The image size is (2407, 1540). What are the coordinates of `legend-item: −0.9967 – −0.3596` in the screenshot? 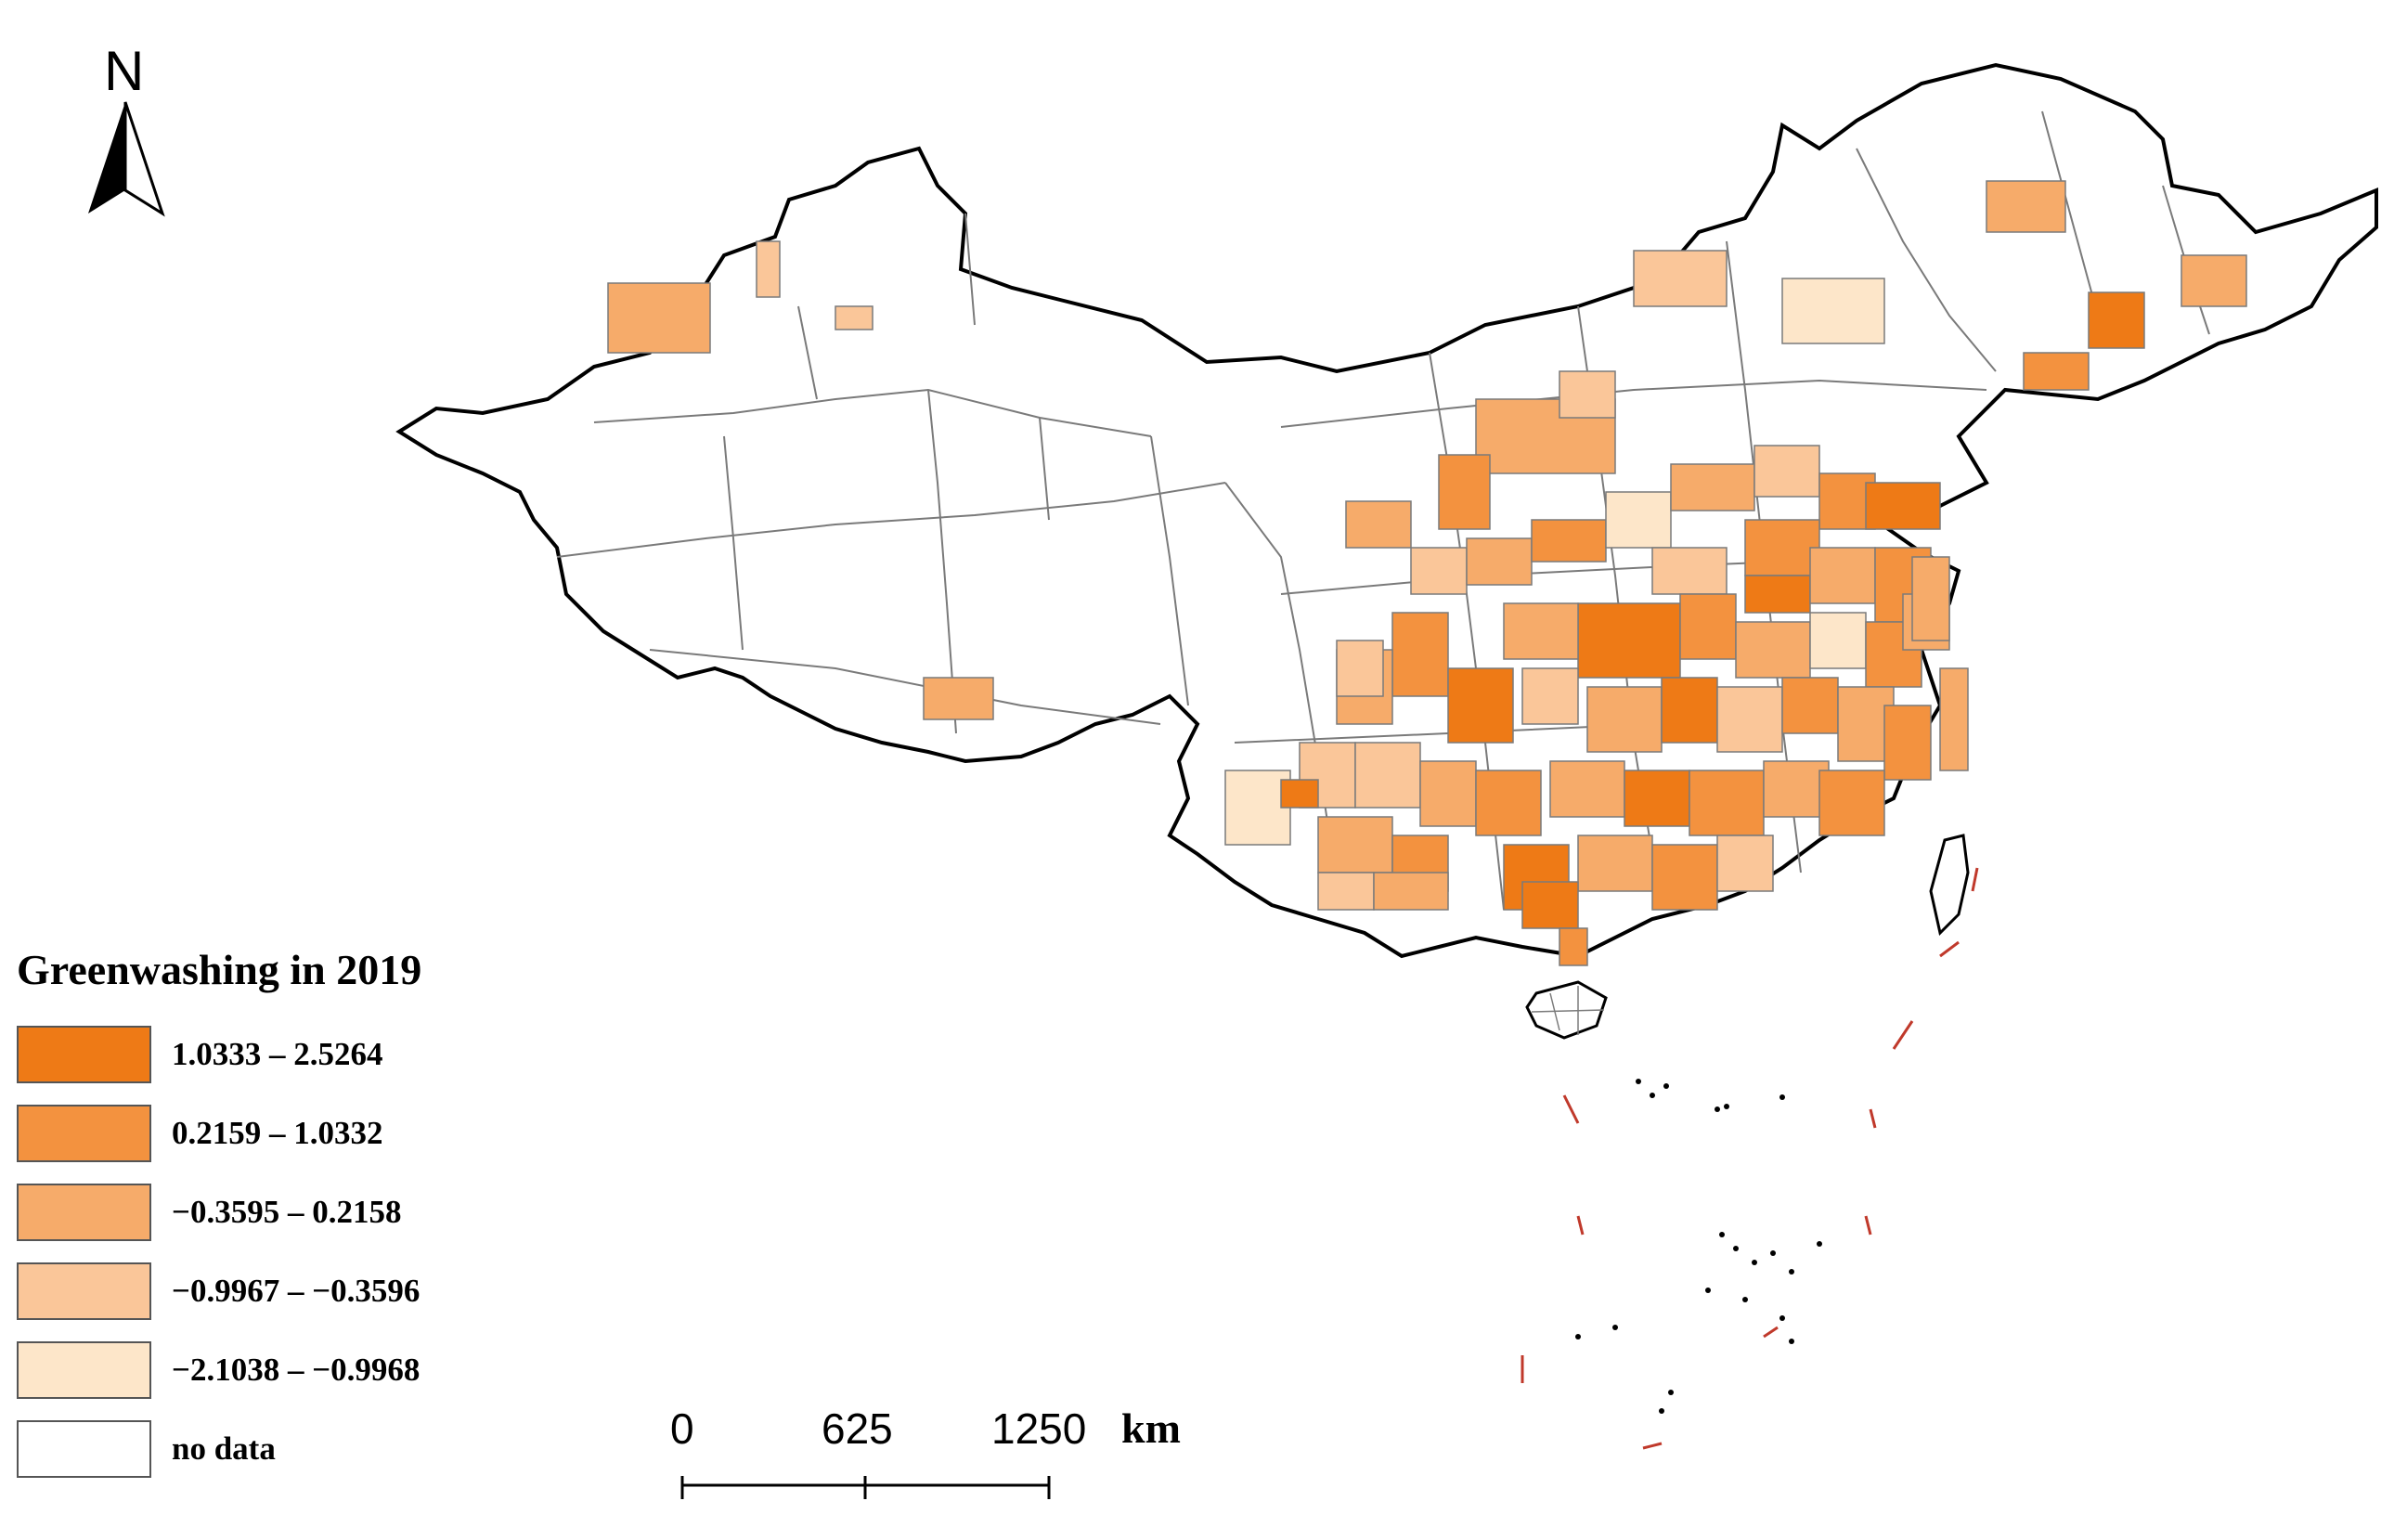 It's located at (219, 1290).